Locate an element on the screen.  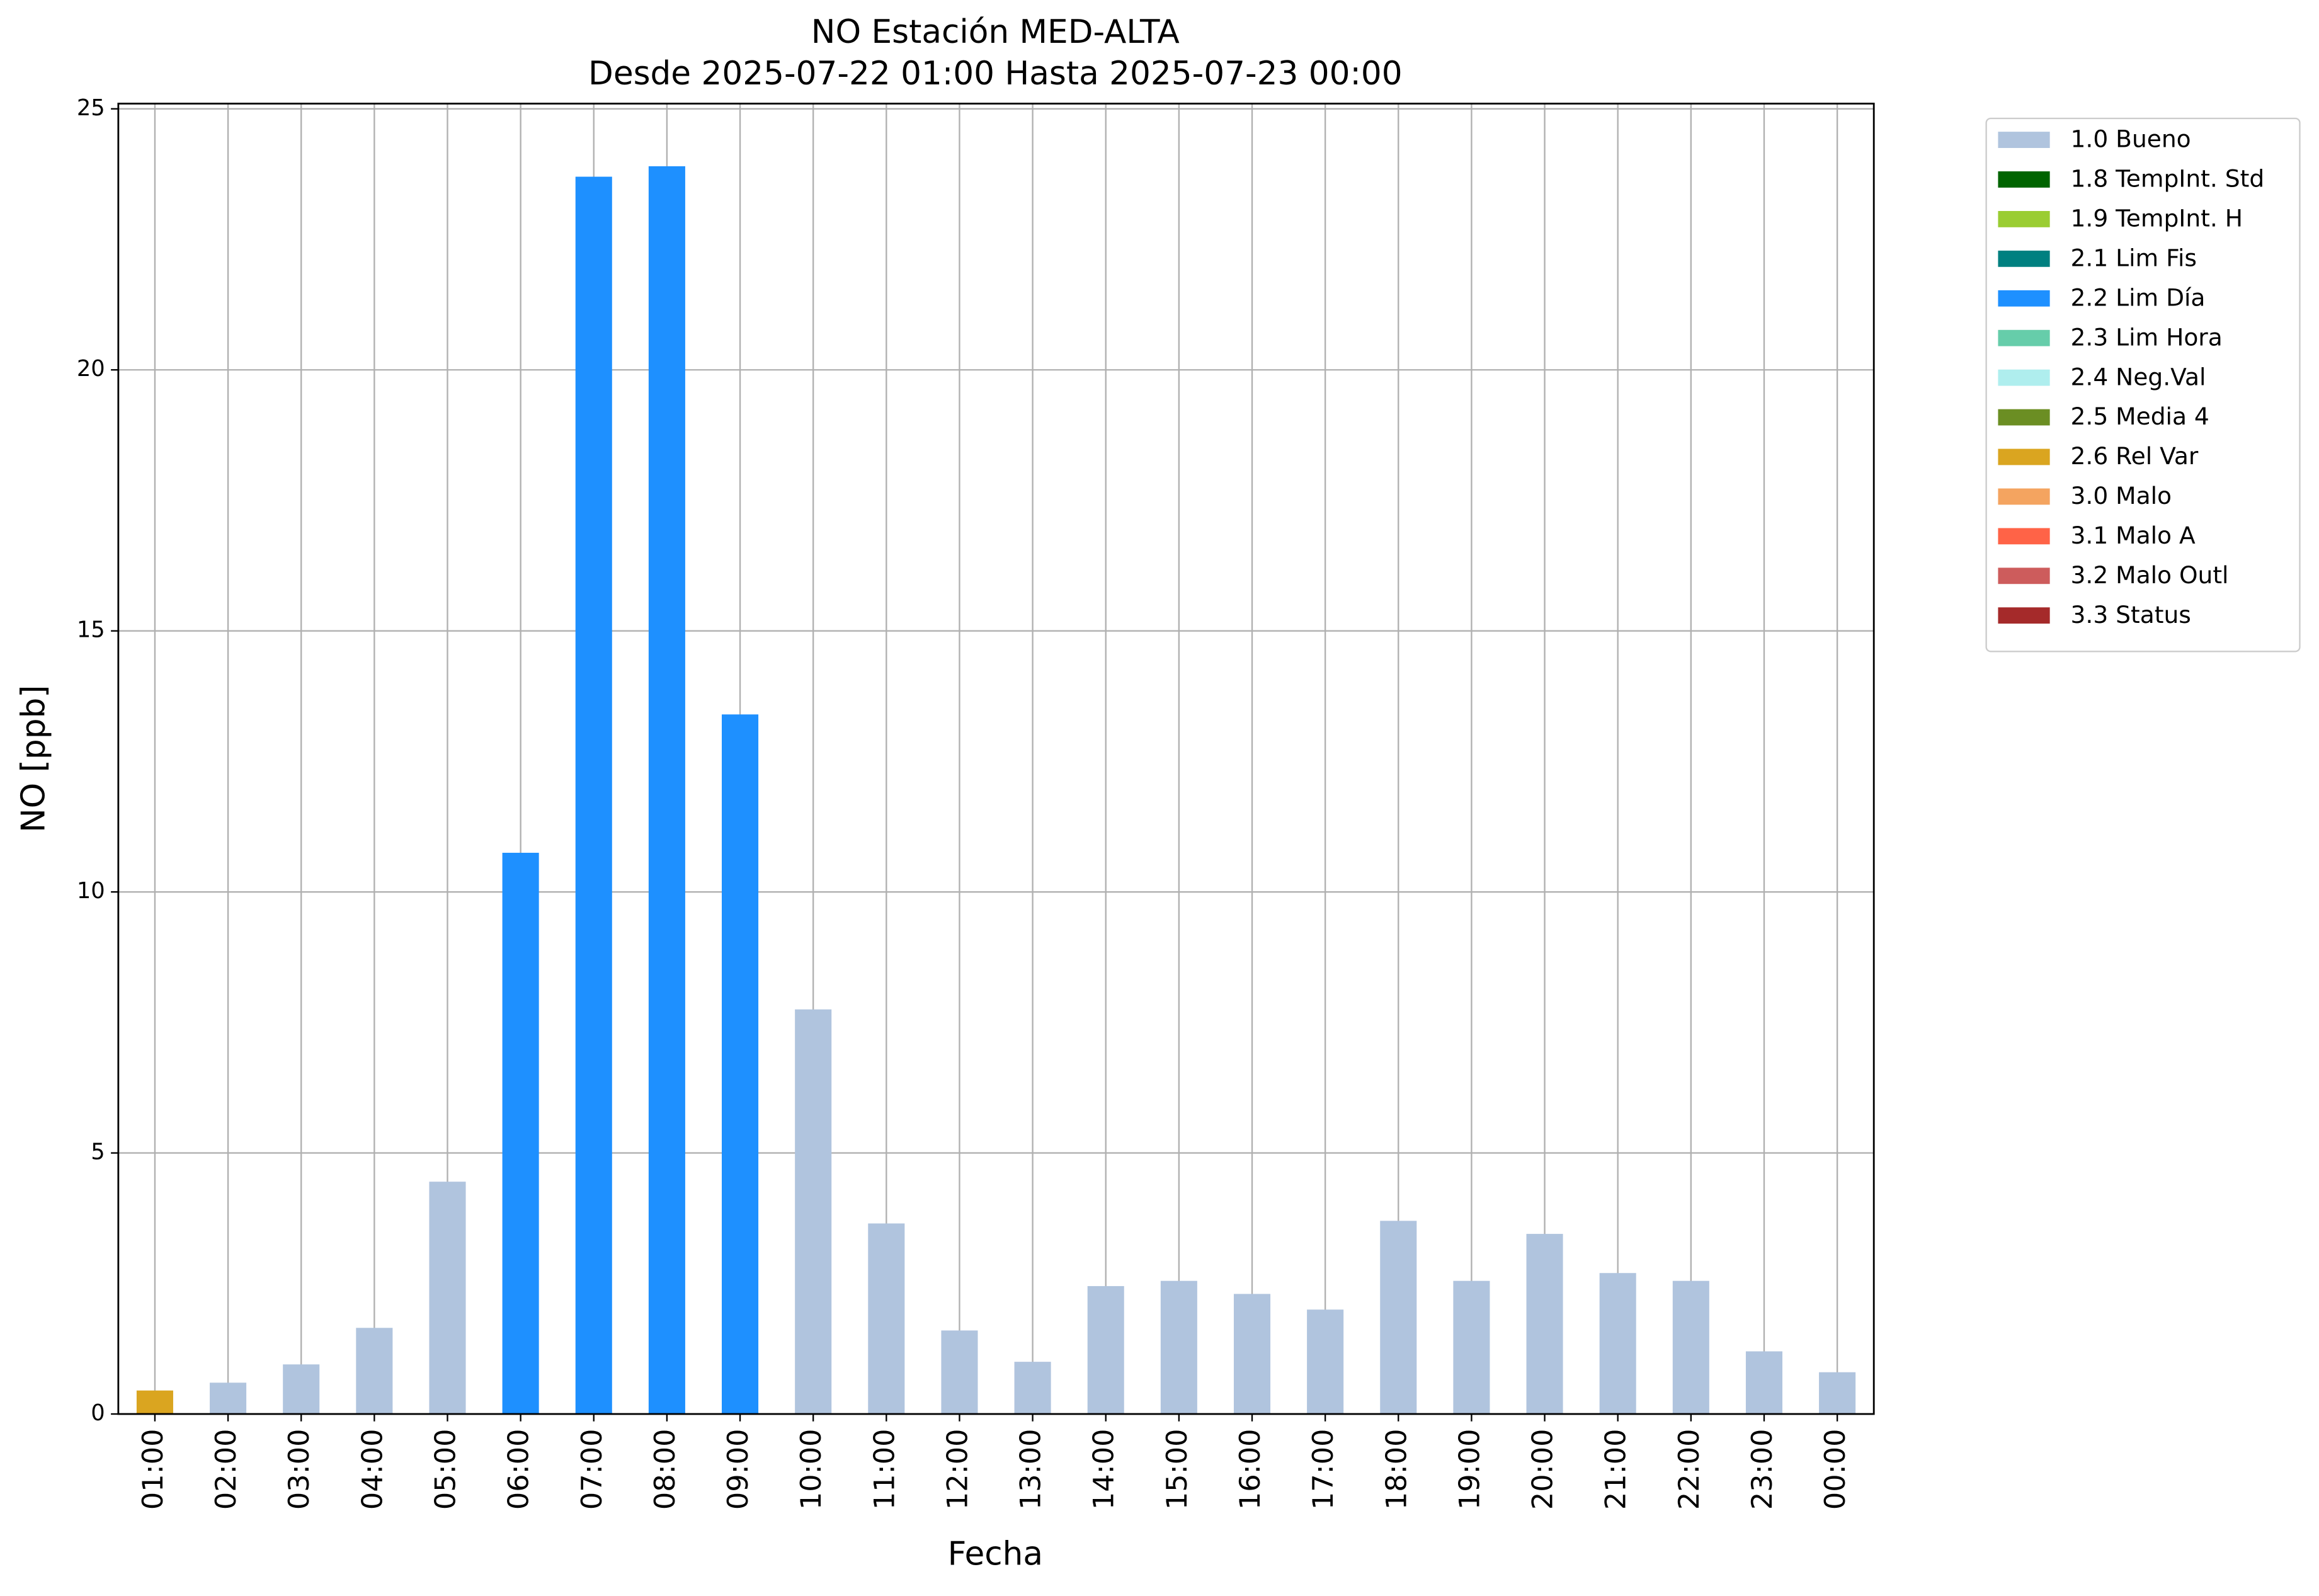
legend-label: 2.5 Media 4 is located at coordinates (2140, 416).